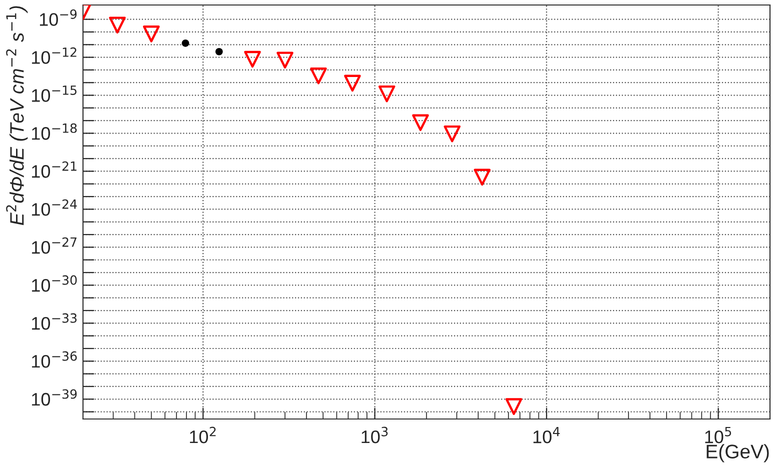  Describe the element at coordinates (54, 397) in the screenshot. I see `y-tick-label: 10$^{−39}$` at that location.